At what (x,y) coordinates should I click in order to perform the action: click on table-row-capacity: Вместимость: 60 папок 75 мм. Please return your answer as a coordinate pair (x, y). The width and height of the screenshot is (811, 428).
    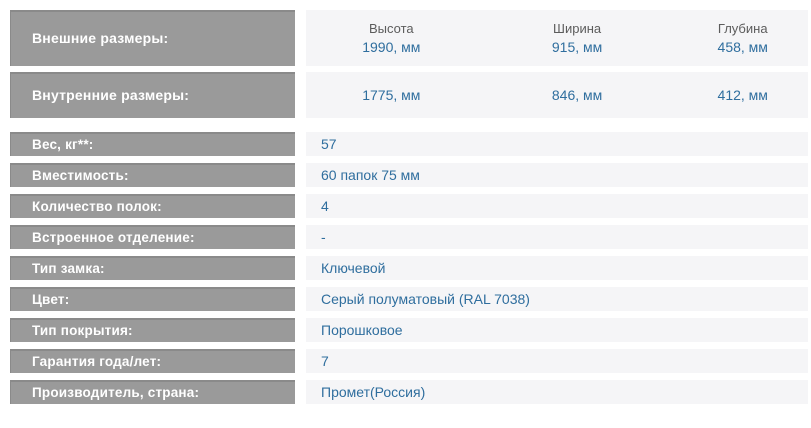
    Looking at the image, I should click on (409, 175).